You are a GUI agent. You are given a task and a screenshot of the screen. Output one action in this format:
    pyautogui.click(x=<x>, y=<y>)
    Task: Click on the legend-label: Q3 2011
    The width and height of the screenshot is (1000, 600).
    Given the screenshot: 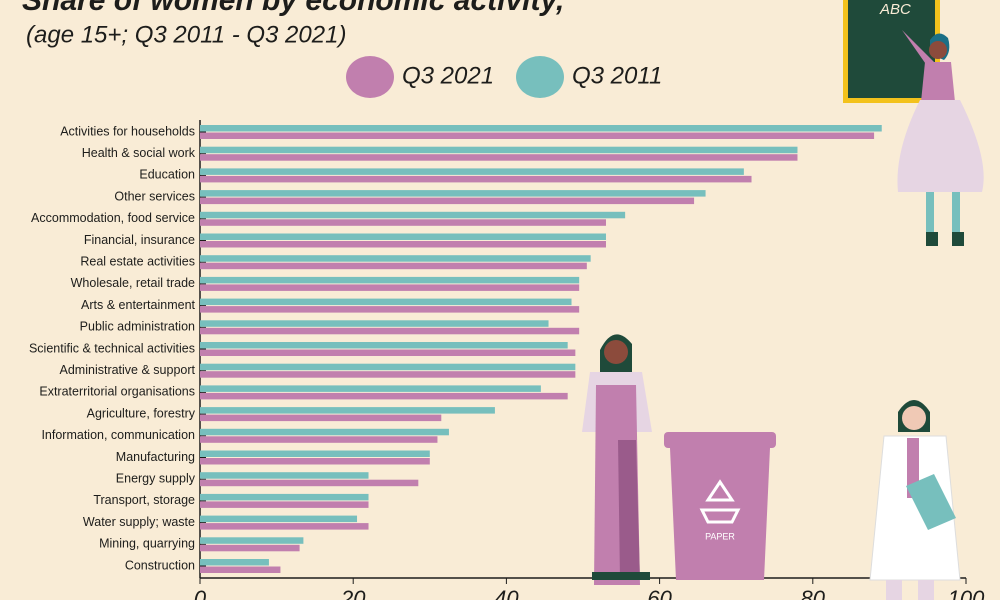 What is the action you would take?
    pyautogui.click(x=617, y=75)
    